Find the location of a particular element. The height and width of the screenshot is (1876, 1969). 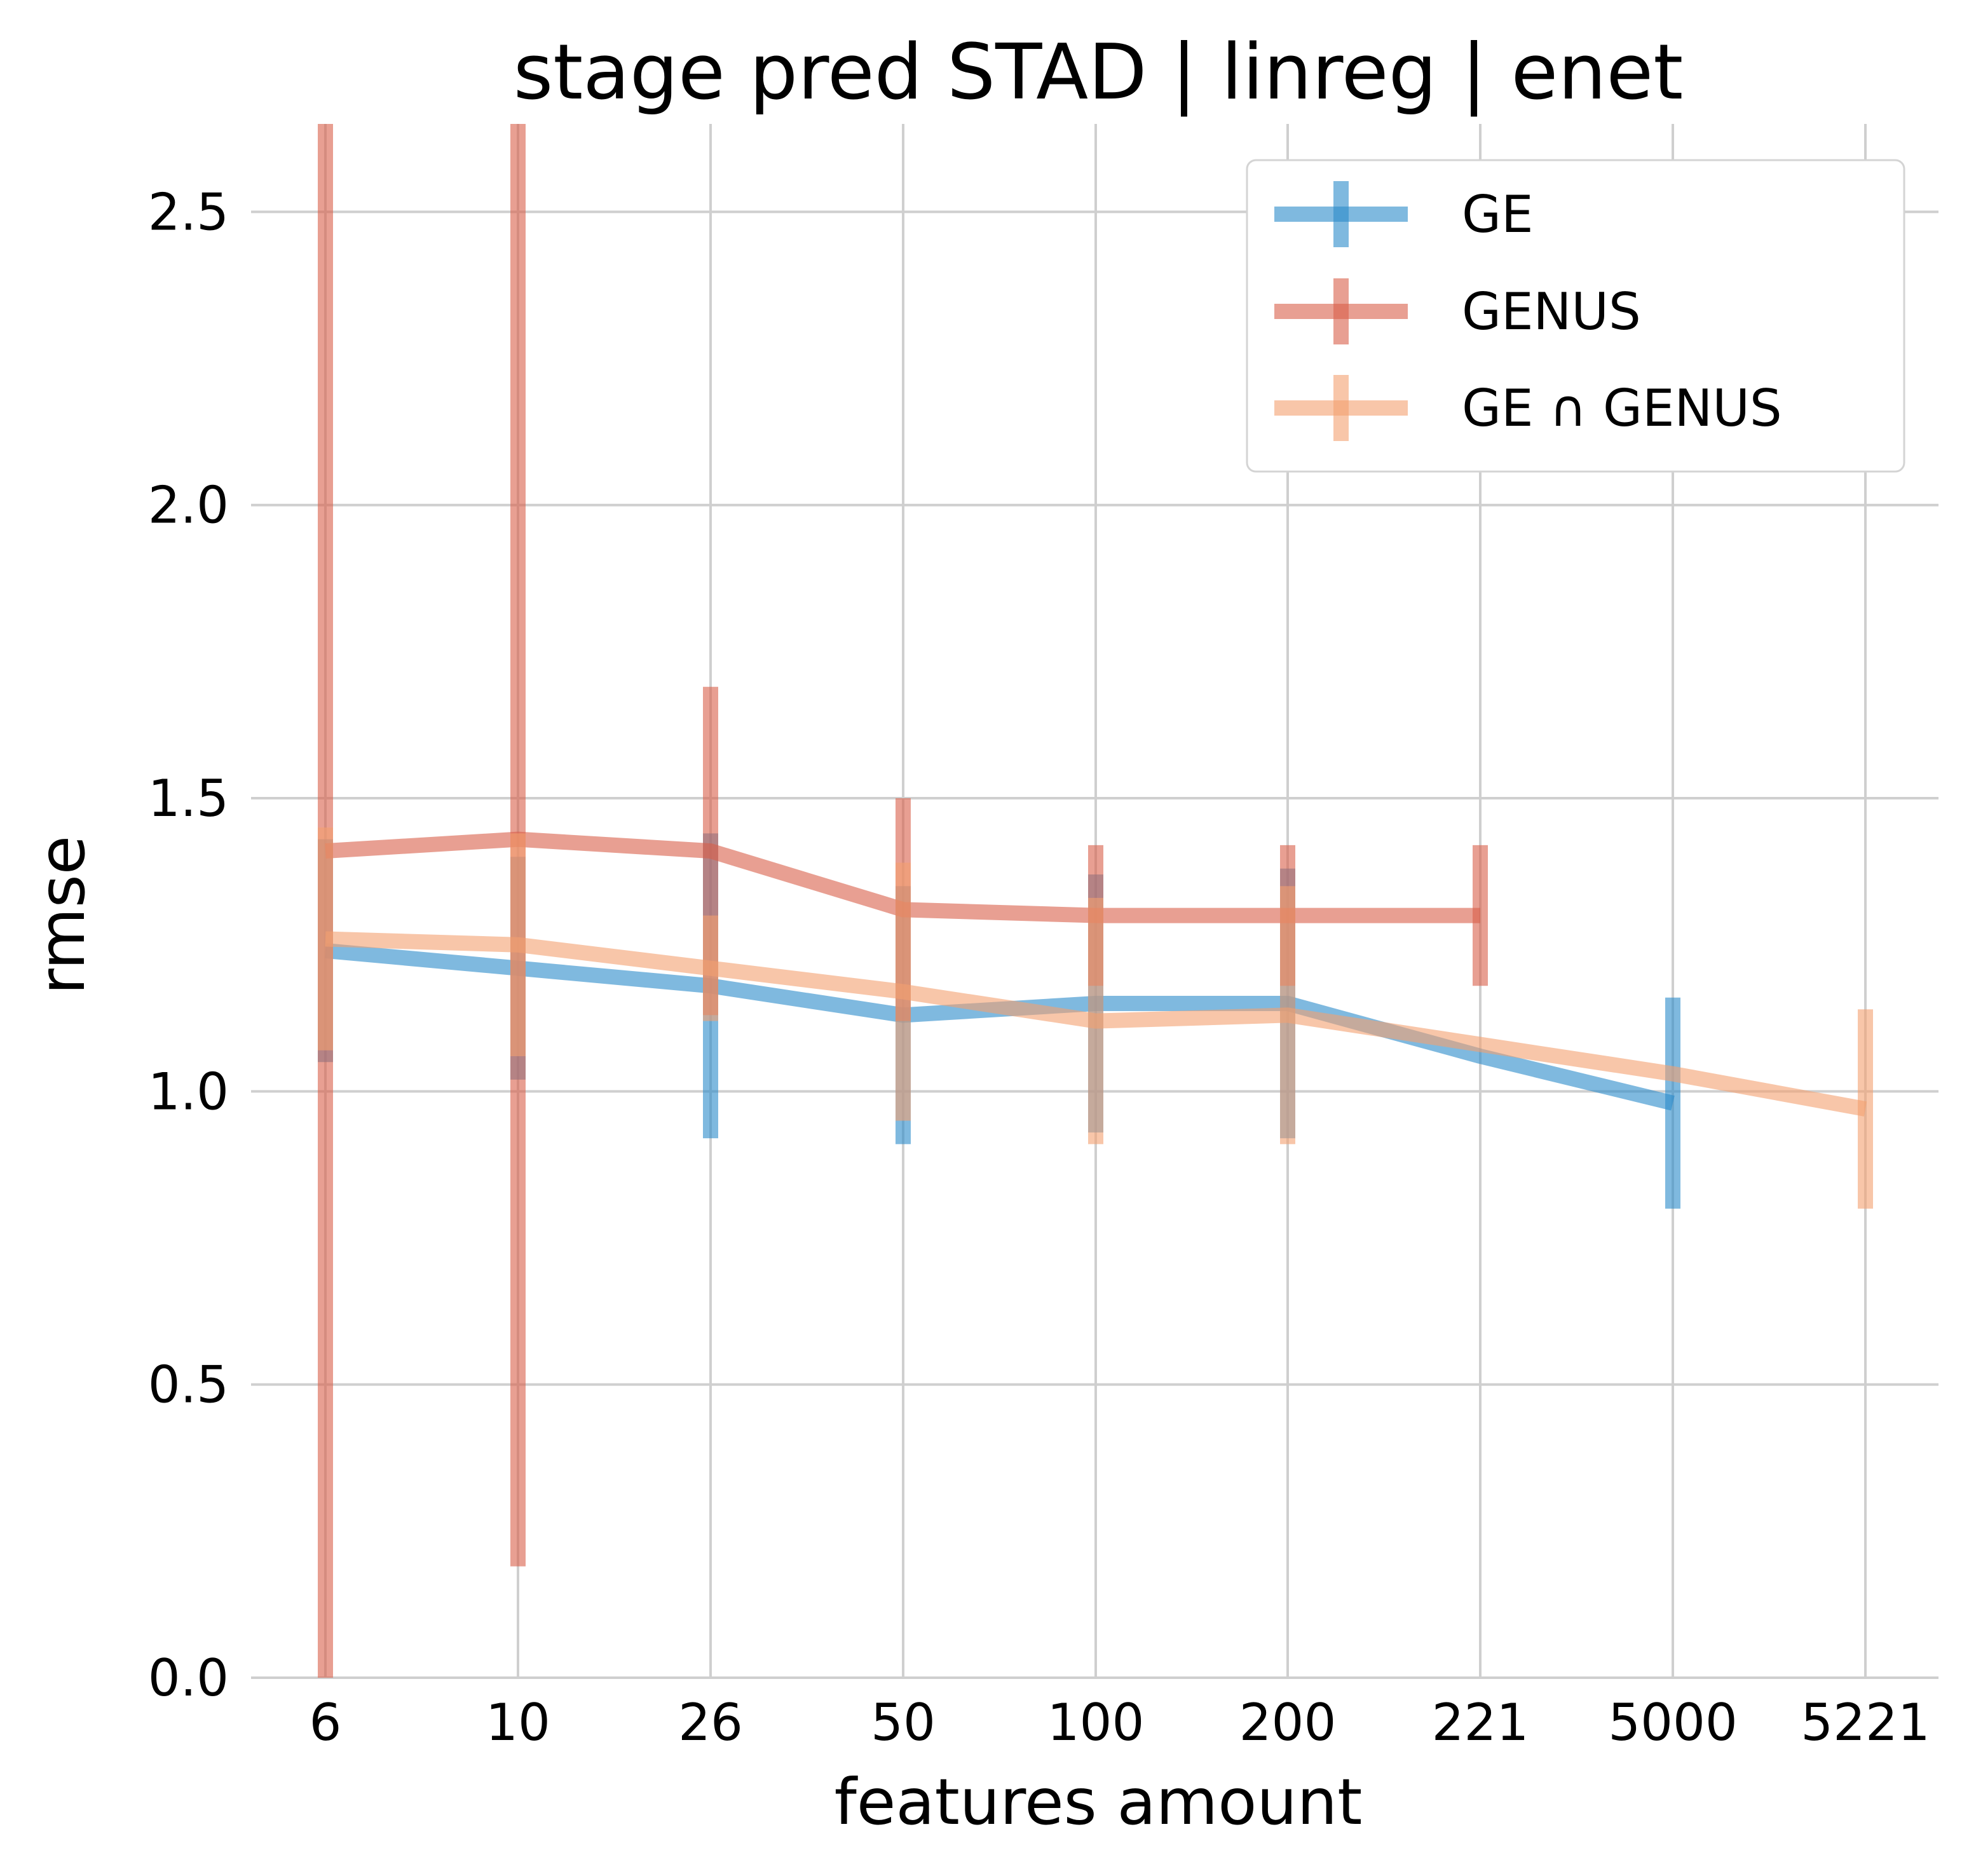

x-axis-ticks: 6 10 26 50 100 200 221 5000 5221 is located at coordinates (1120, 1722).